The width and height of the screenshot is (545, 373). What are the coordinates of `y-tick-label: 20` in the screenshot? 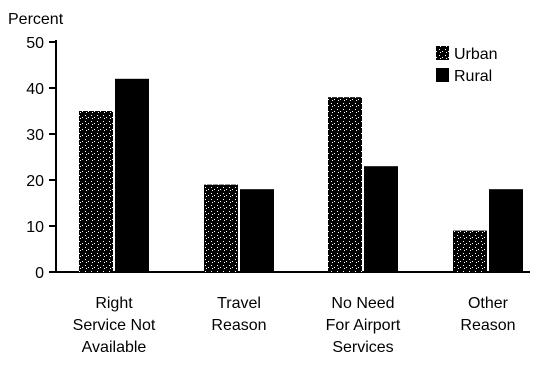 It's located at (35, 181).